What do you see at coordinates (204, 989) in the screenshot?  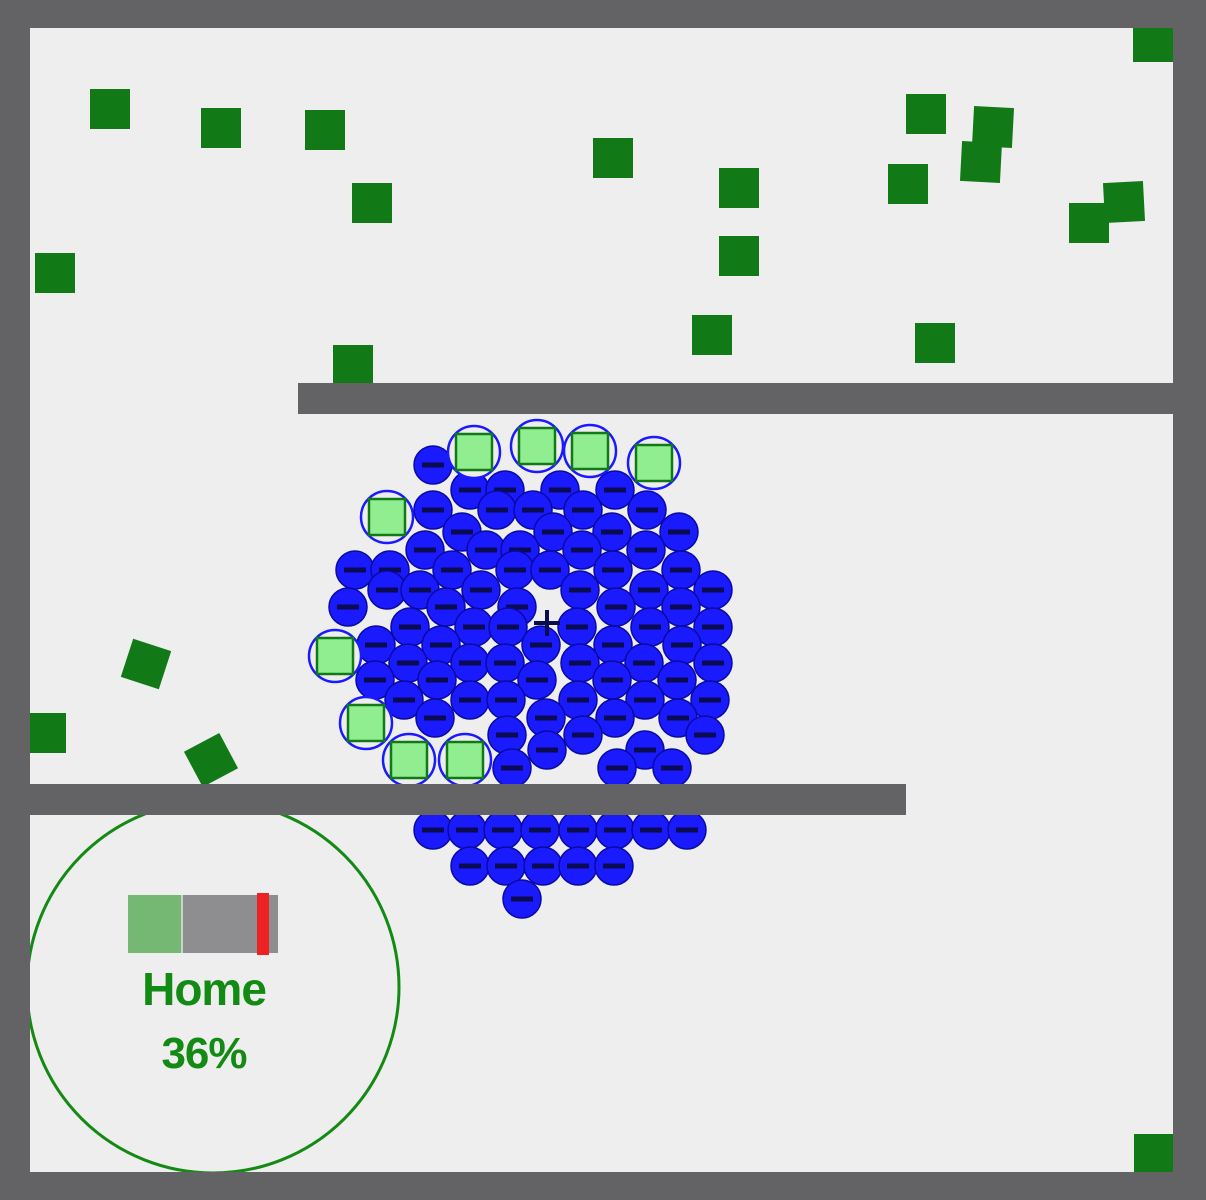 I see `home-label: Home` at bounding box center [204, 989].